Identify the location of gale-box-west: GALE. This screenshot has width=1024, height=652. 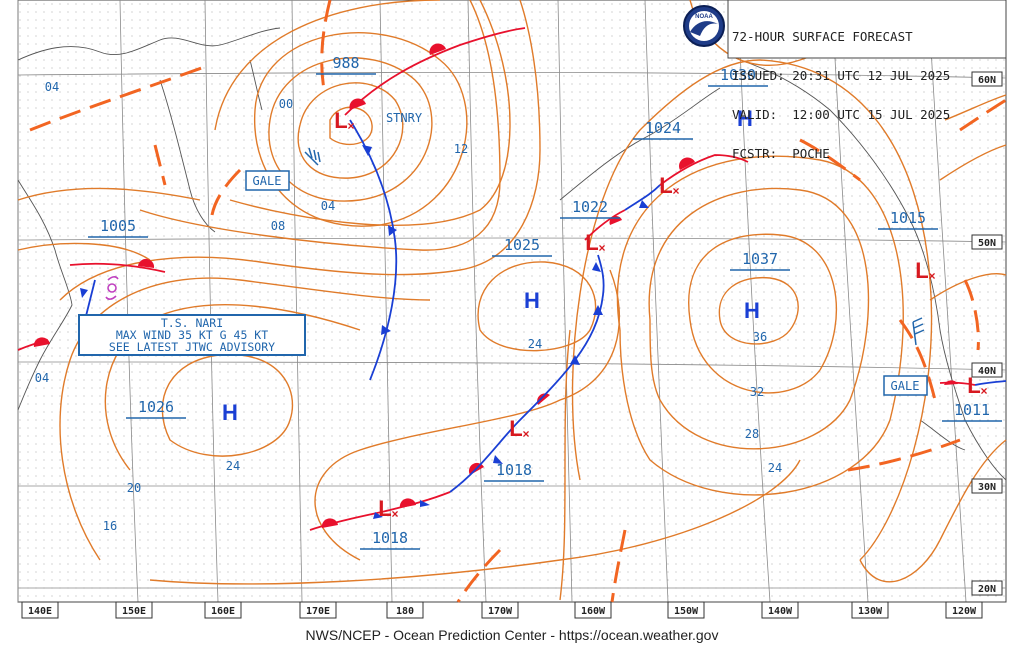
(267, 180).